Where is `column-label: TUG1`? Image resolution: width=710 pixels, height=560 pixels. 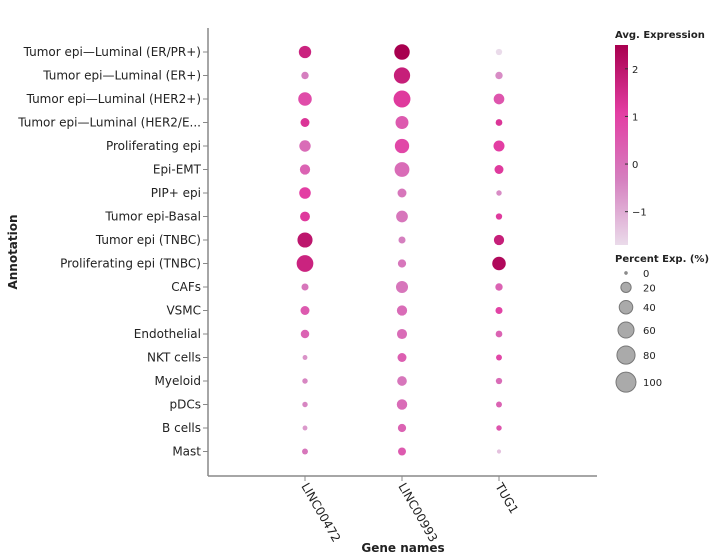
column-label: TUG1 is located at coordinates (506, 498).